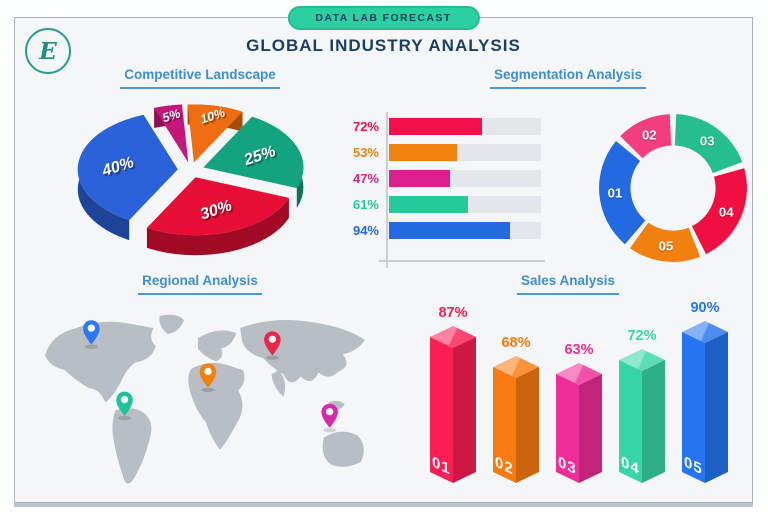 This screenshot has height=512, width=768. Describe the element at coordinates (726, 211) in the screenshot. I see `donut-segment-label: 04` at that location.